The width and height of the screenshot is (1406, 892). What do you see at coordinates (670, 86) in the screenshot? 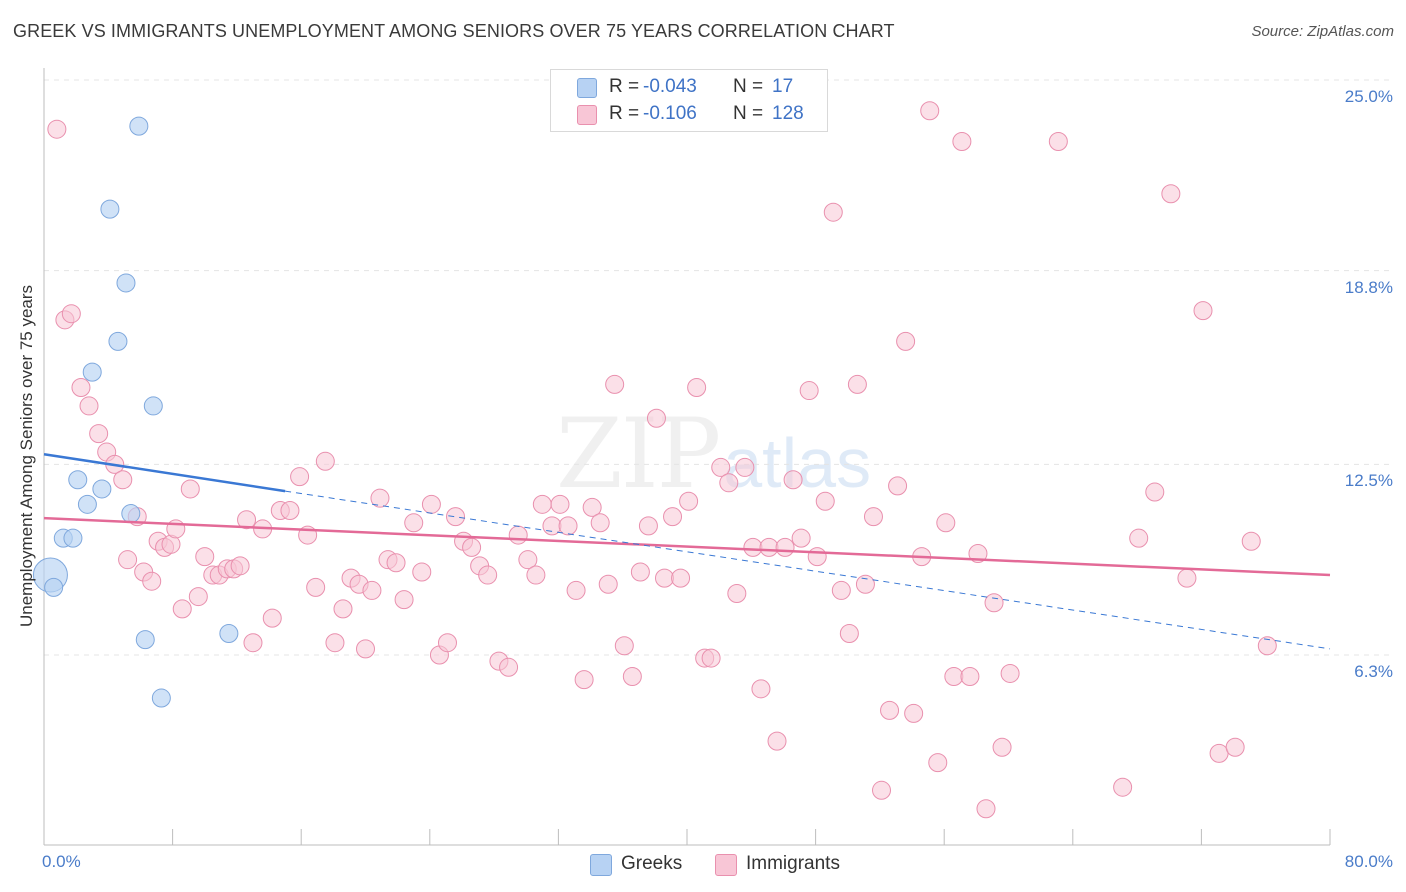
I see `legend-r-value-greeks: -0.043` at bounding box center [670, 86].